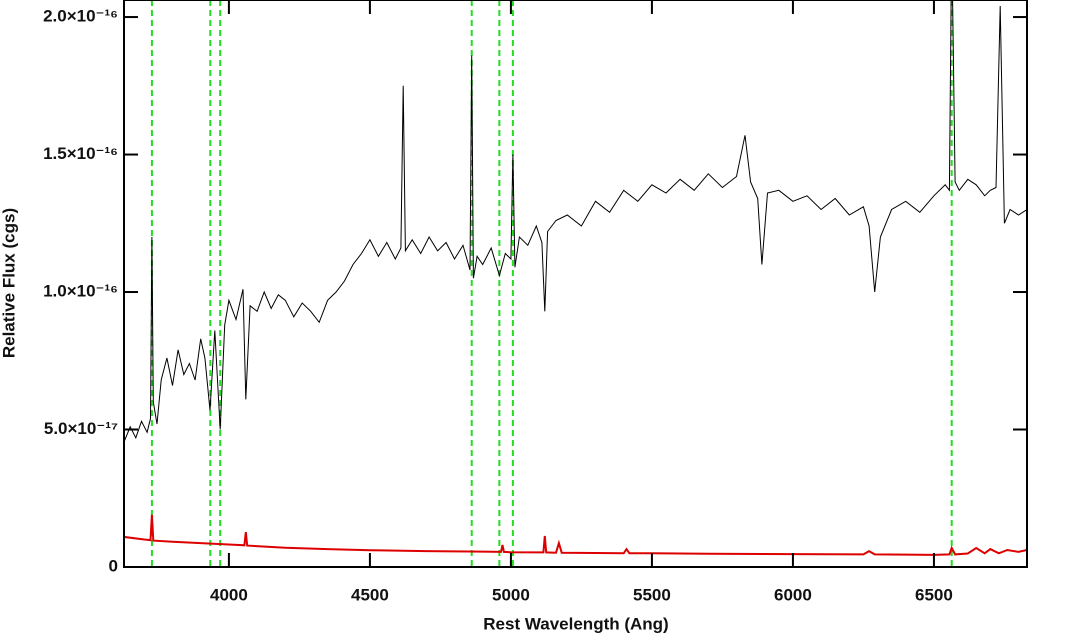 This screenshot has height=637, width=1069. Describe the element at coordinates (575, 623) in the screenshot. I see `x-axis-label: Rest Wavelength (Ang)` at that location.